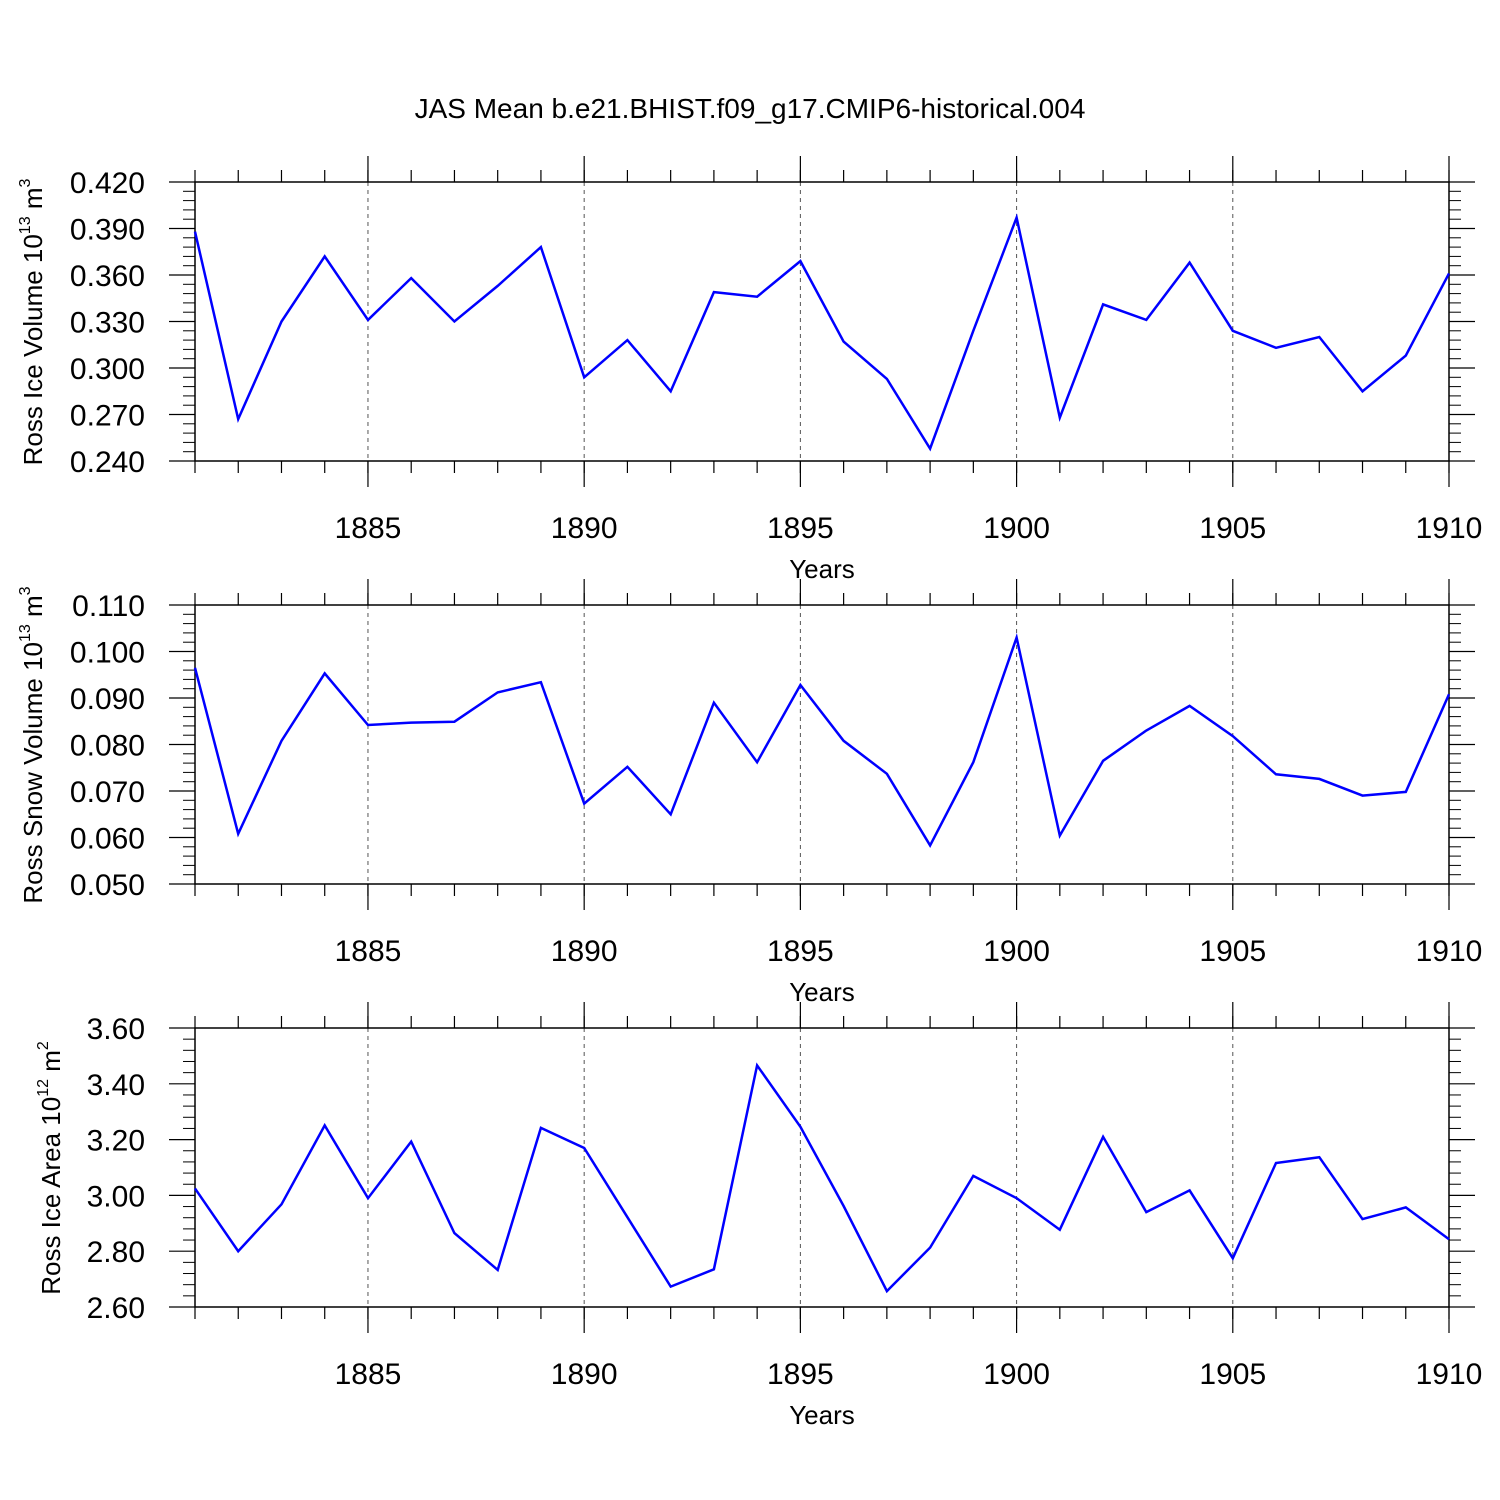 This screenshot has height=1500, width=1500. Describe the element at coordinates (32, 744) in the screenshot. I see `y-axis-label: Ross Snow Volume 1013 m3` at that location.